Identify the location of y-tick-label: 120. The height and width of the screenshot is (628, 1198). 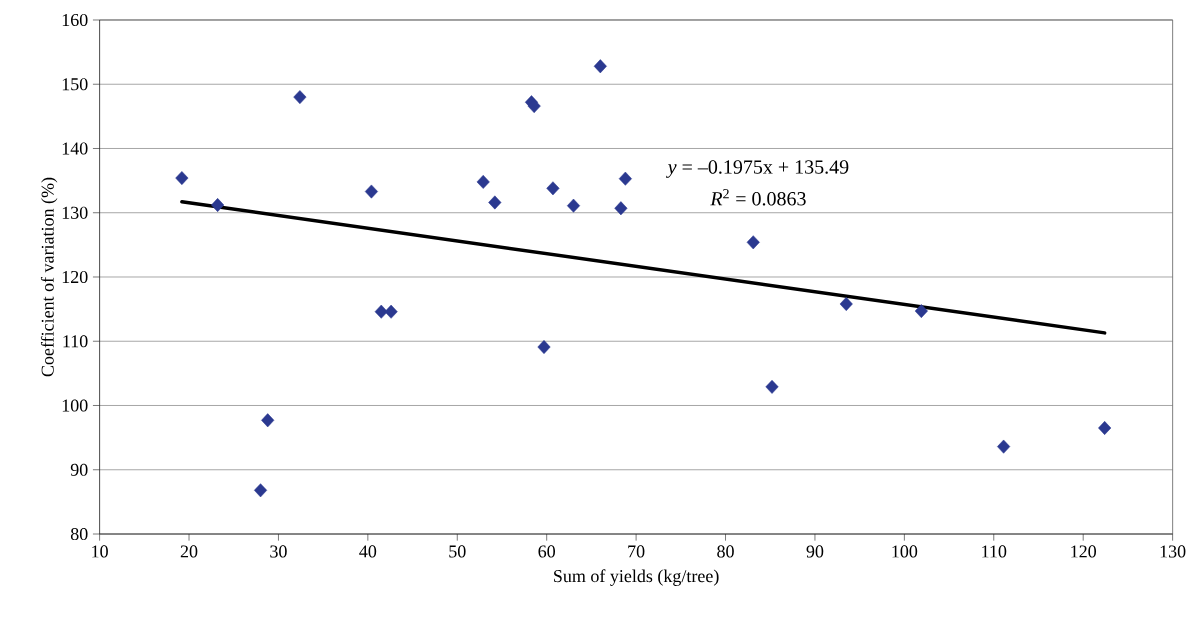
(75, 277).